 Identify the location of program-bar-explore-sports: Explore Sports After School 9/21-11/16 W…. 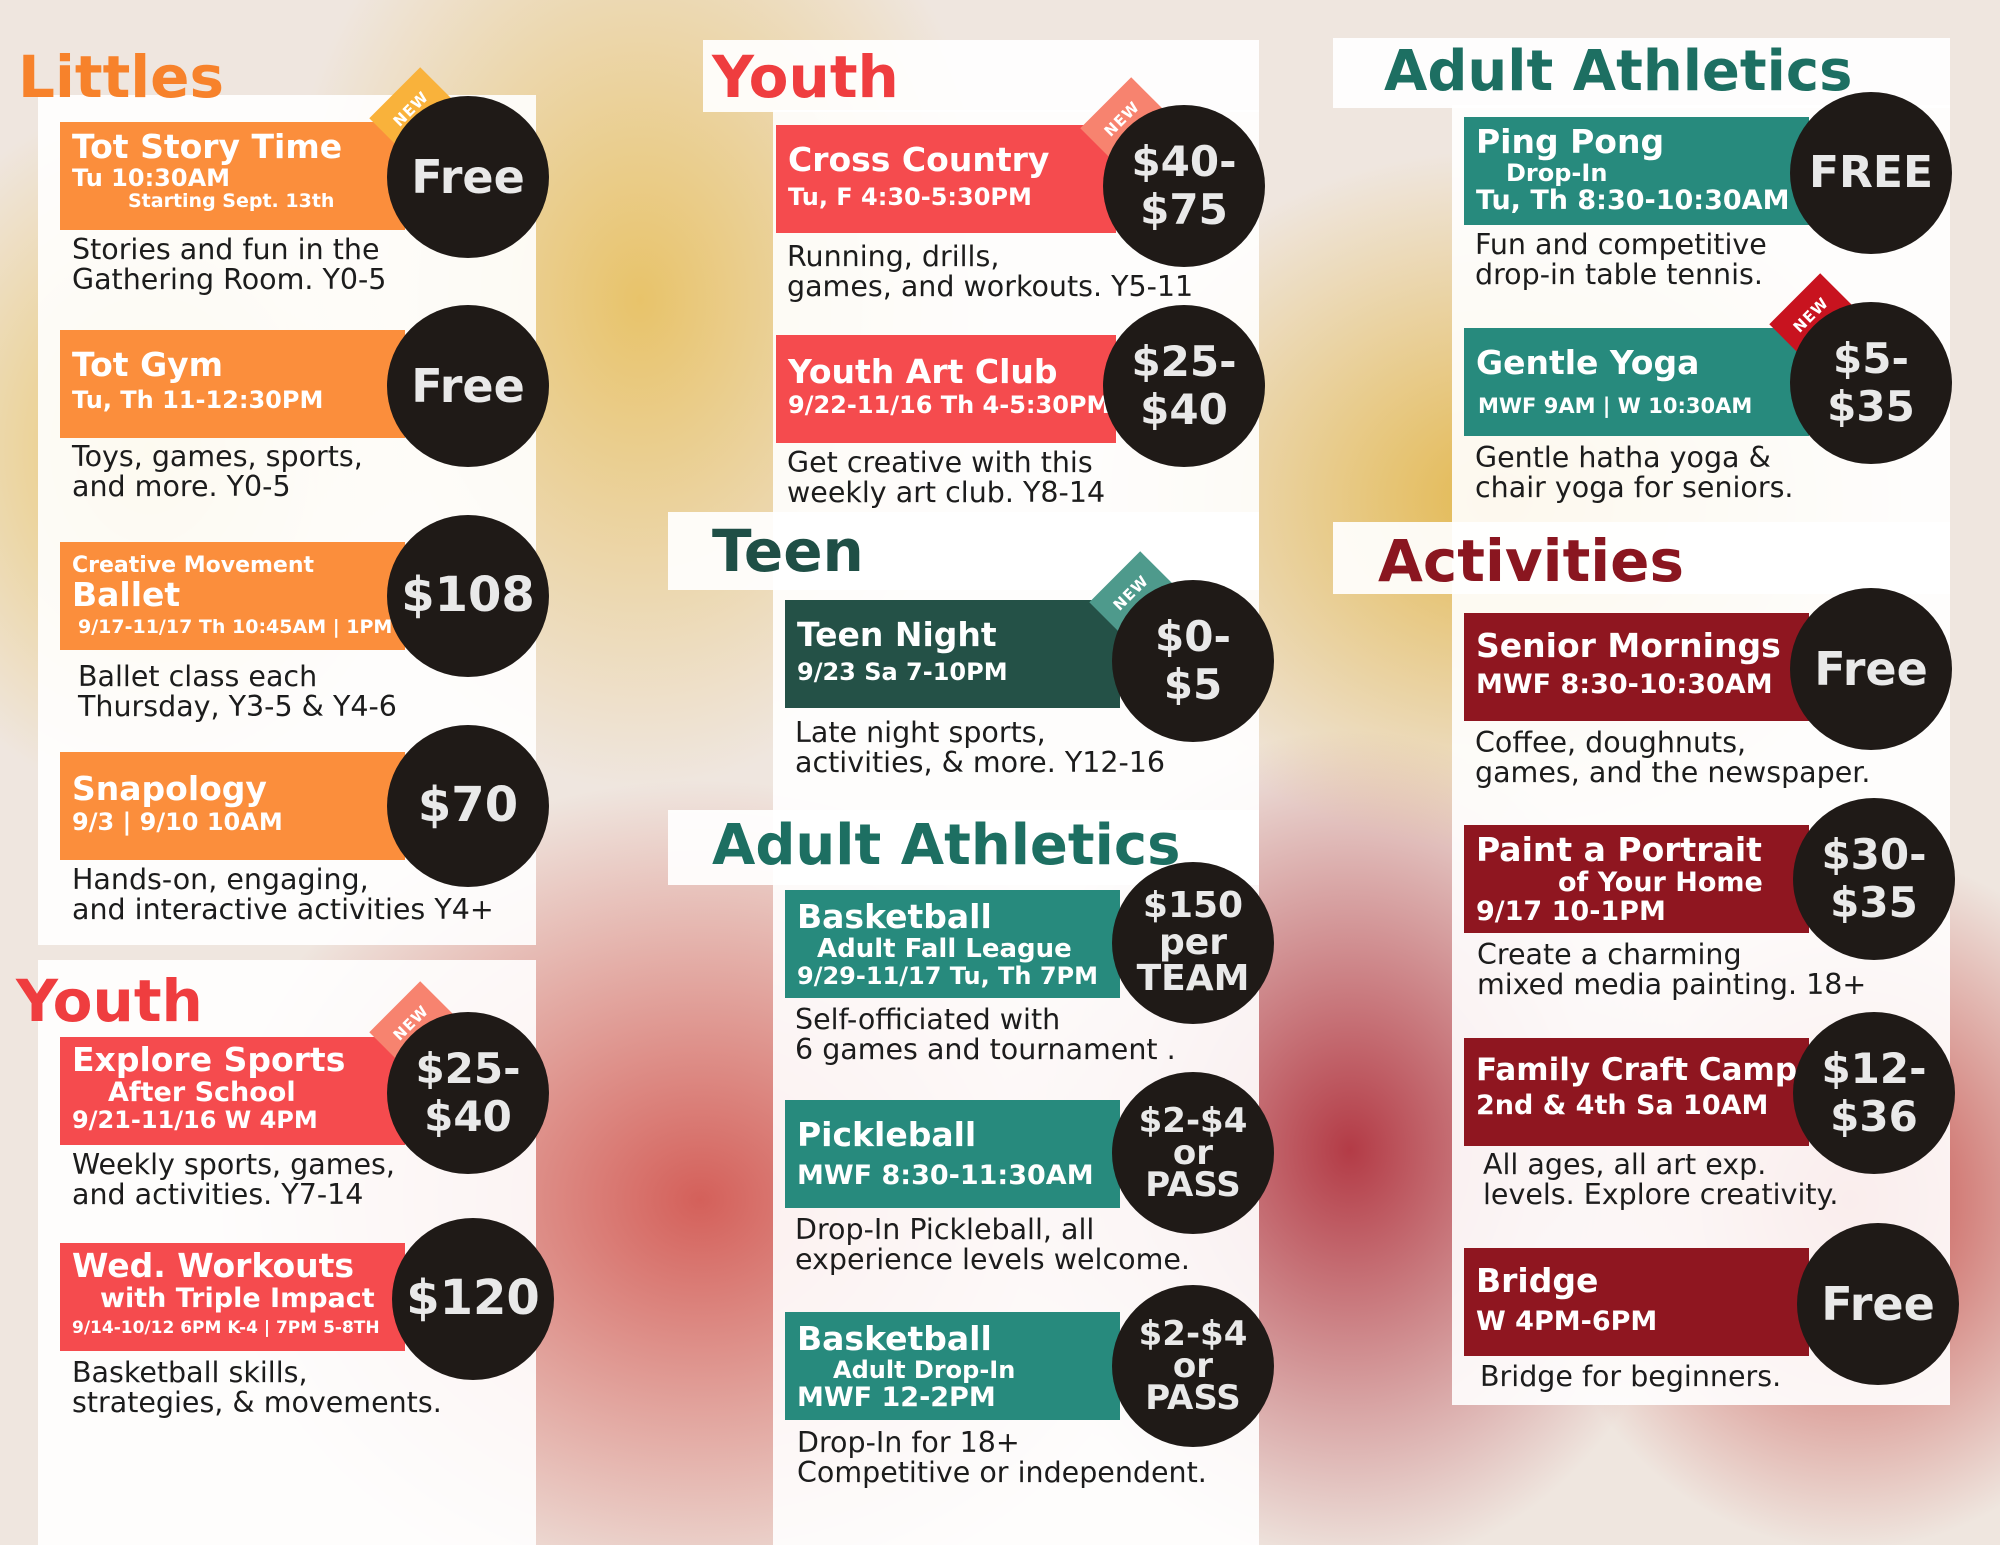
(232, 1091).